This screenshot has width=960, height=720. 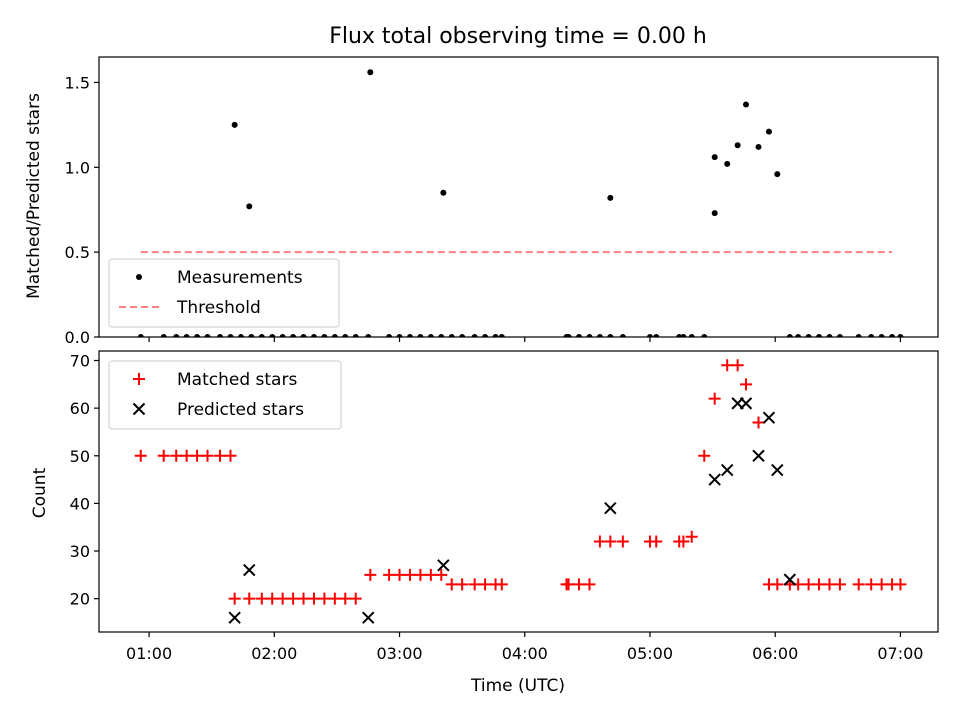 I want to click on legend-box, so click(x=224, y=293).